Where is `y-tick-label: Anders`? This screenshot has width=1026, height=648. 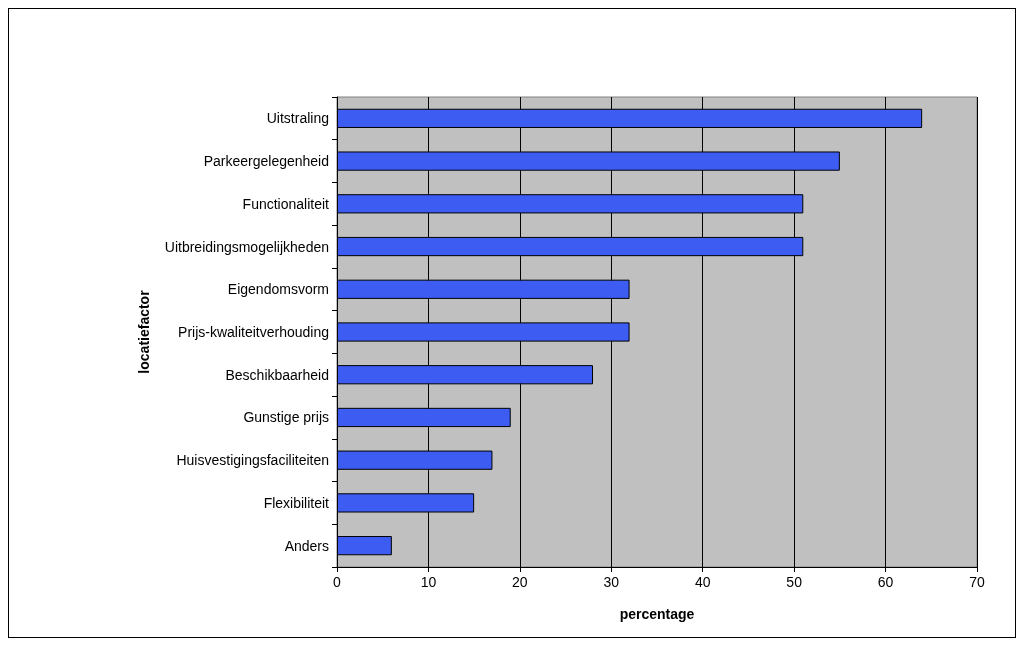
y-tick-label: Anders is located at coordinates (306, 545).